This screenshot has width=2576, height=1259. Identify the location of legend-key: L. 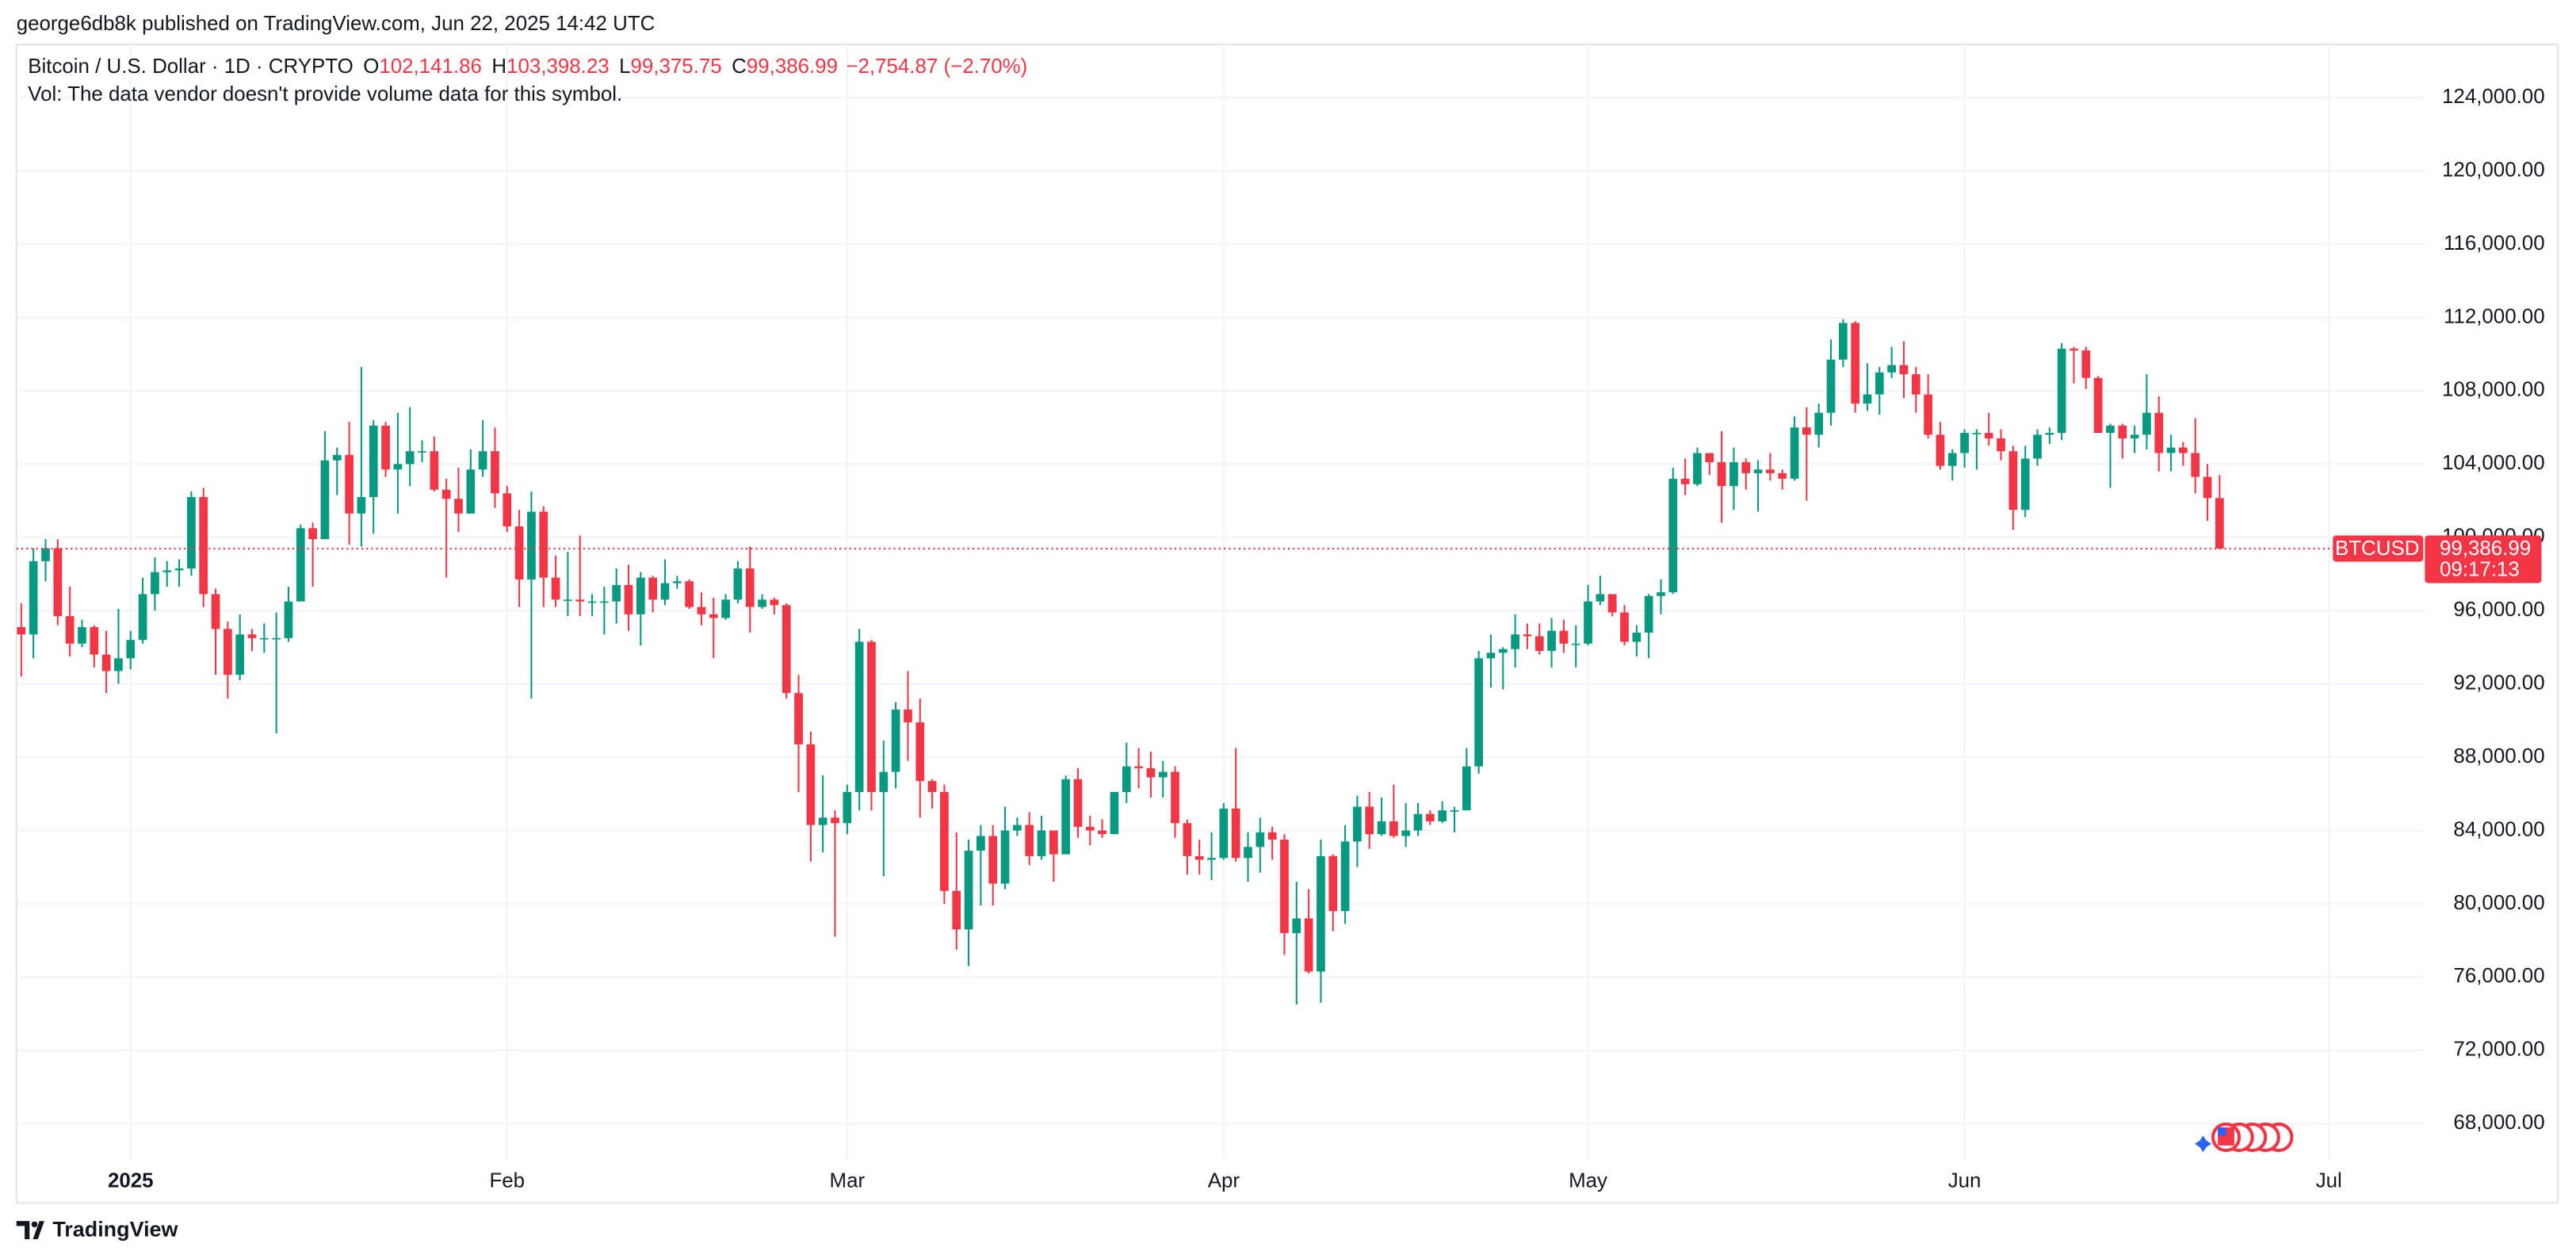
(624, 66).